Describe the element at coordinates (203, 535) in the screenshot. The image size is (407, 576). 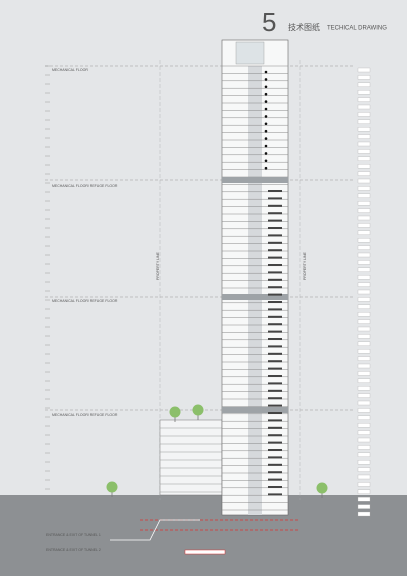
I see `ground` at that location.